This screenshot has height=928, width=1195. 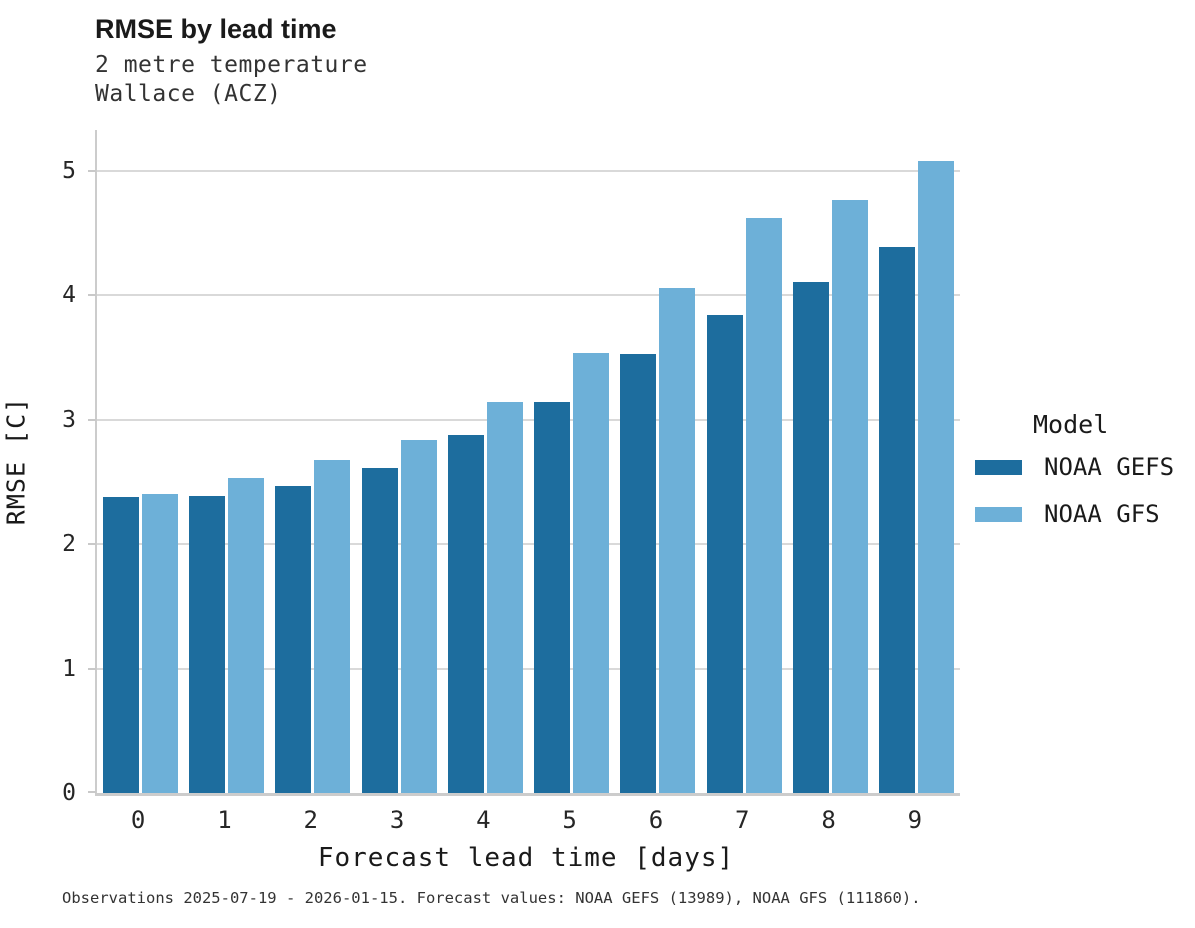 What do you see at coordinates (69, 544) in the screenshot?
I see `y-tick-label-2: 2` at bounding box center [69, 544].